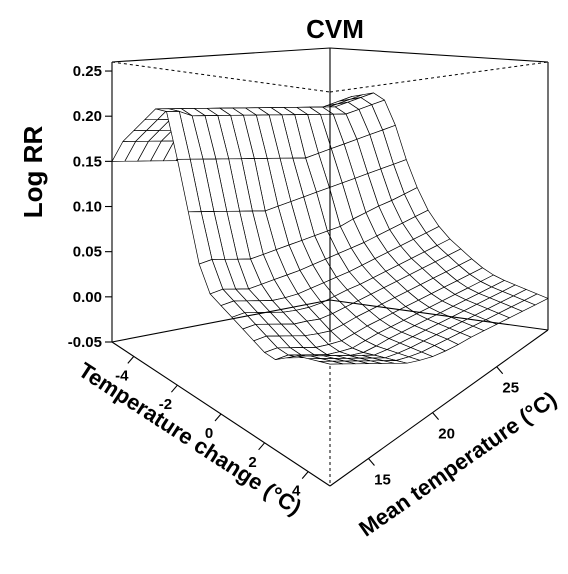 Image resolution: width=568 pixels, height=574 pixels. I want to click on z-tick-label: 0.05, so click(87, 252).